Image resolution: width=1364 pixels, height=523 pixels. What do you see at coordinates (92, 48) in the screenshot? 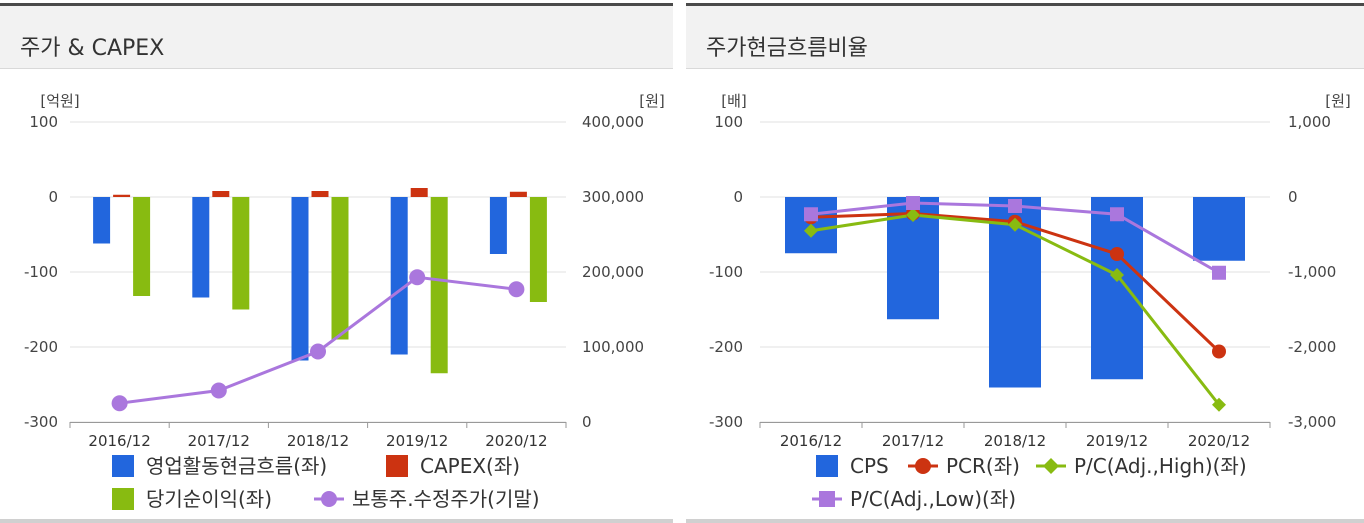
I see `panel-title: 주가 & CAPEX` at bounding box center [92, 48].